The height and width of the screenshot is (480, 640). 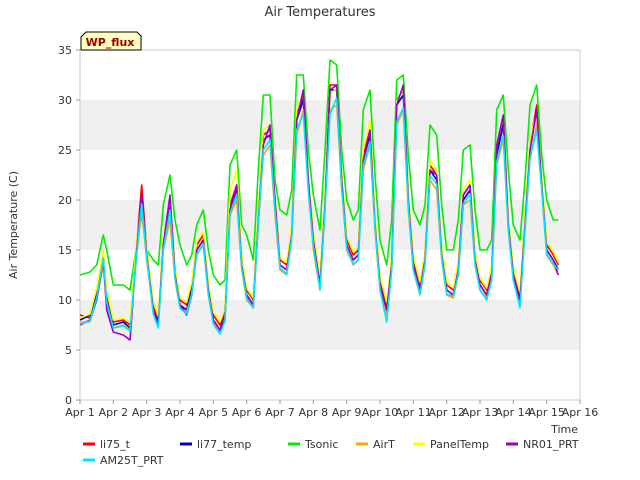 What do you see at coordinates (321, 444) in the screenshot?
I see `legend-label: Tsonic` at bounding box center [321, 444].